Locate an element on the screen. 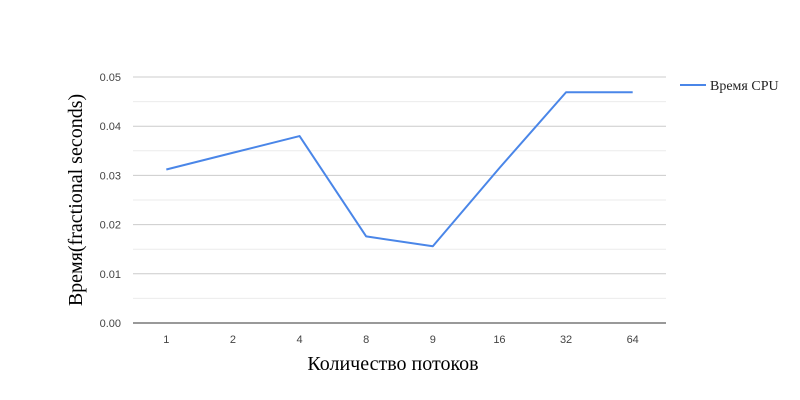 Image resolution: width=800 pixels, height=400 pixels. x-tick-label: 4 is located at coordinates (300, 340).